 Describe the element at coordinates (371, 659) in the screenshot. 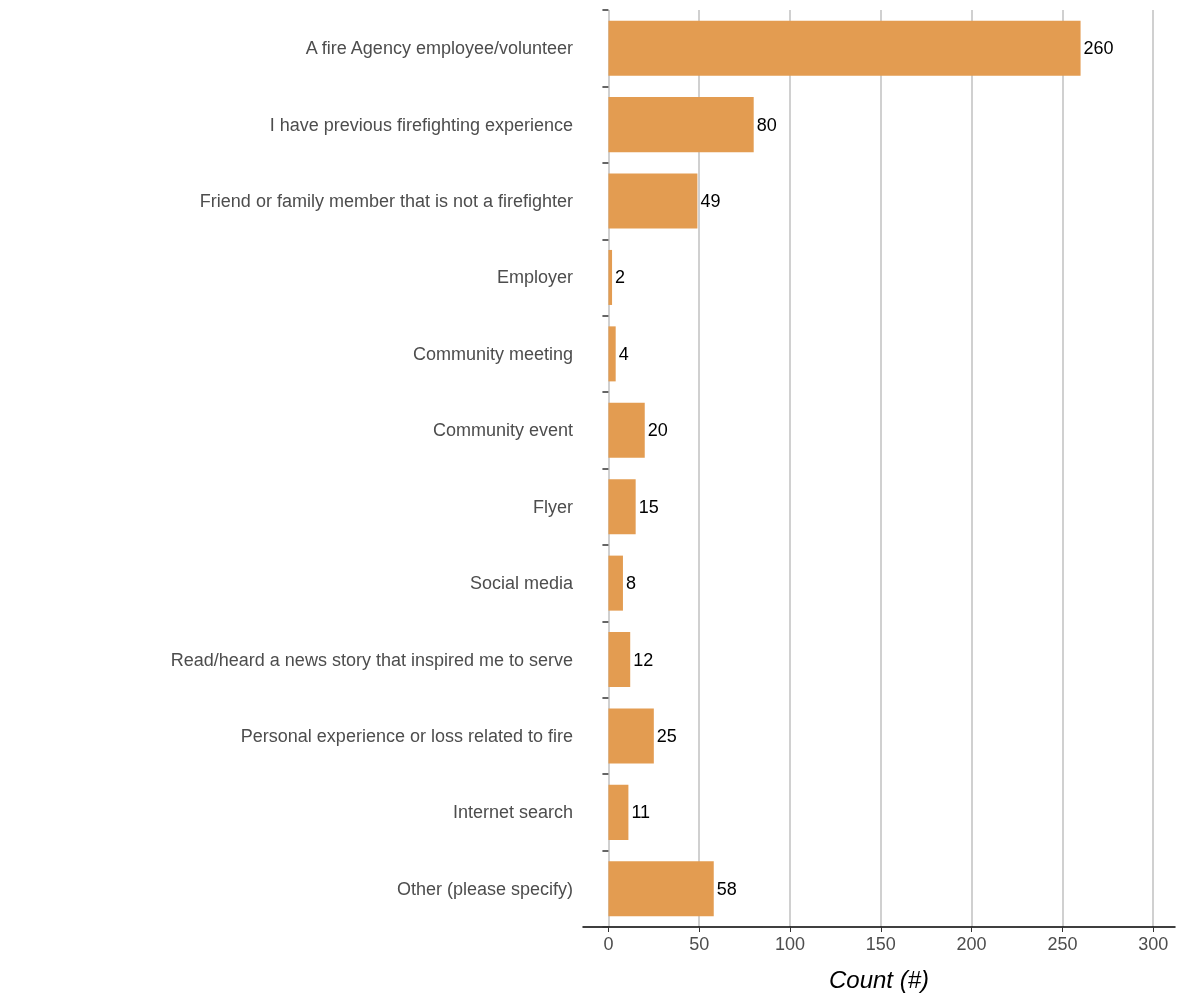

I see `y-tick-label: Read/heard a news story that inspired me to serve` at that location.